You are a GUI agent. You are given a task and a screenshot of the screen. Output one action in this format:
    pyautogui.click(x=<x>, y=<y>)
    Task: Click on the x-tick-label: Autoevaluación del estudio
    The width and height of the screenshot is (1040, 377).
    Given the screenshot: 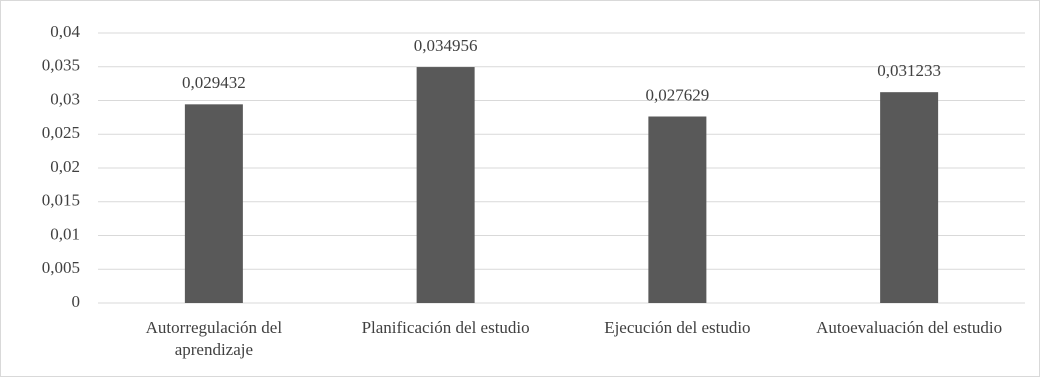 What is the action you would take?
    pyautogui.click(x=909, y=327)
    